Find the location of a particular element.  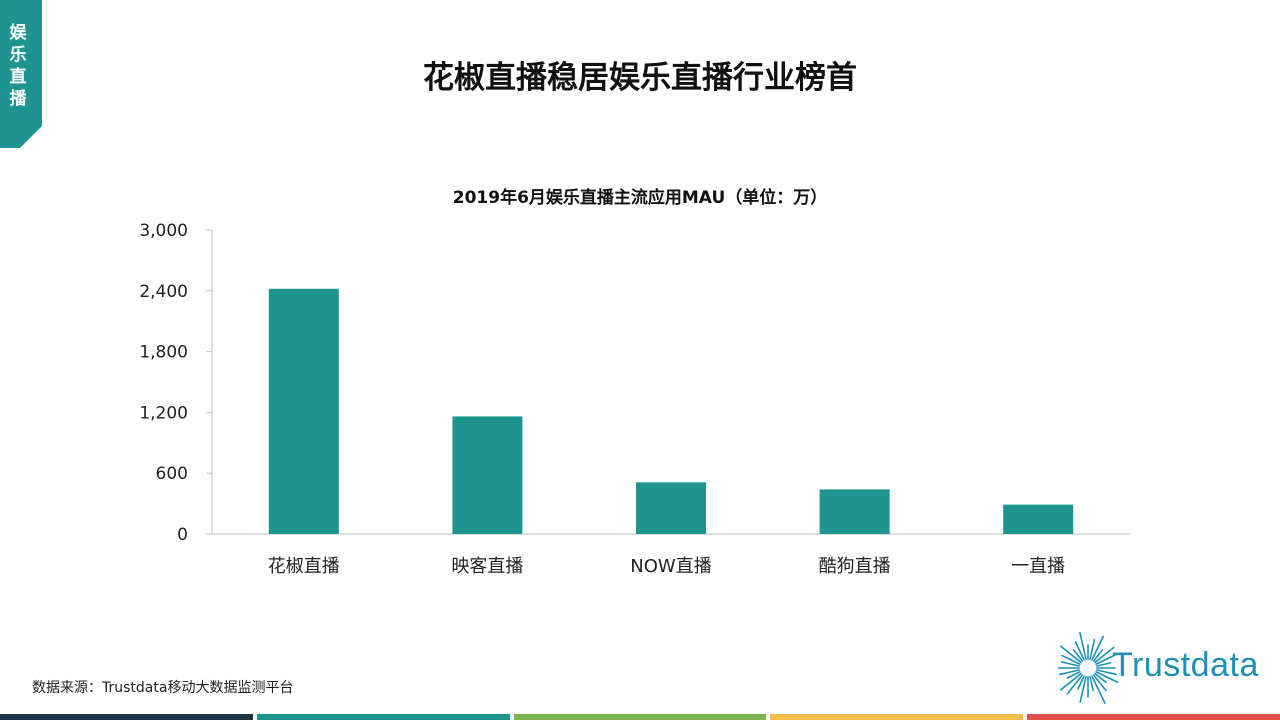

section-tab-shape is located at coordinates (21, 74).